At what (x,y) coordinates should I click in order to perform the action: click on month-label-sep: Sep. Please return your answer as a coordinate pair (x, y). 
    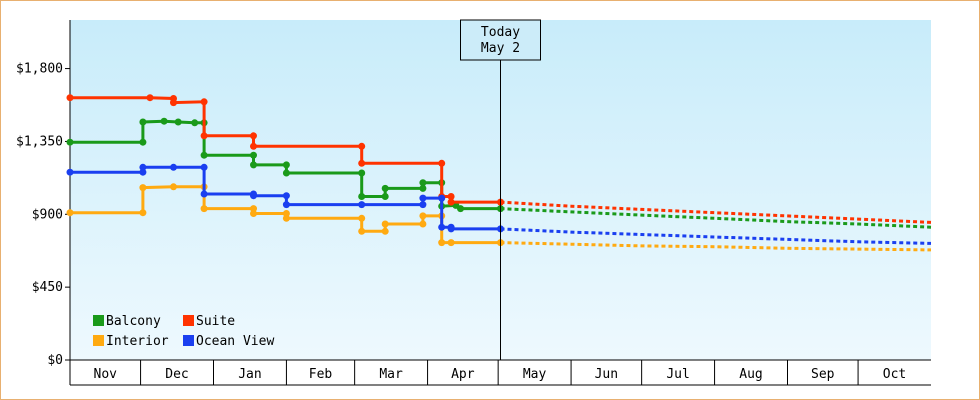
    Looking at the image, I should click on (823, 374).